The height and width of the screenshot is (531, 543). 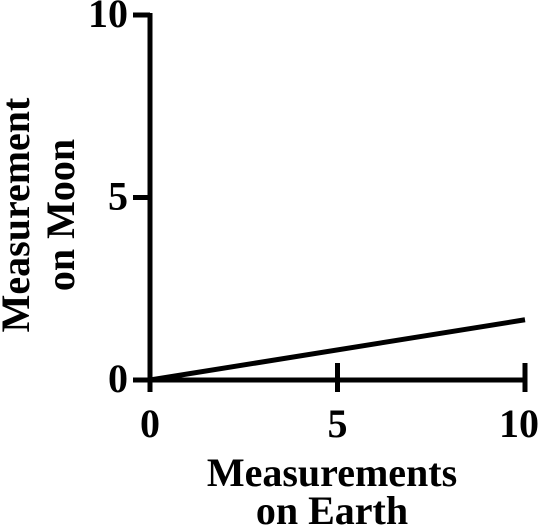 What do you see at coordinates (338, 423) in the screenshot?
I see `x-tick-label: 5` at bounding box center [338, 423].